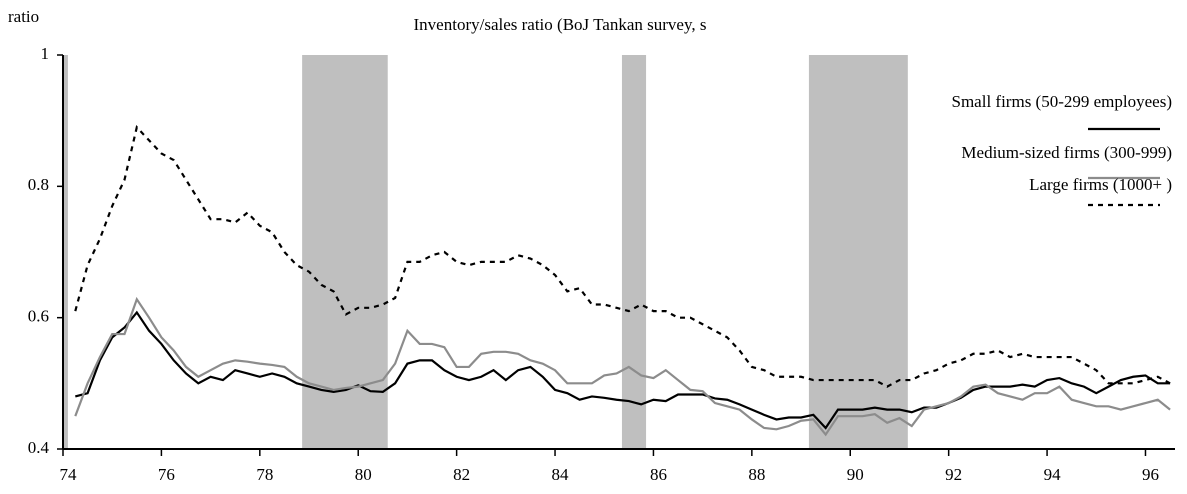 The width and height of the screenshot is (1187, 494). Describe the element at coordinates (38, 316) in the screenshot. I see `y-tick-label: 0.6` at that location.